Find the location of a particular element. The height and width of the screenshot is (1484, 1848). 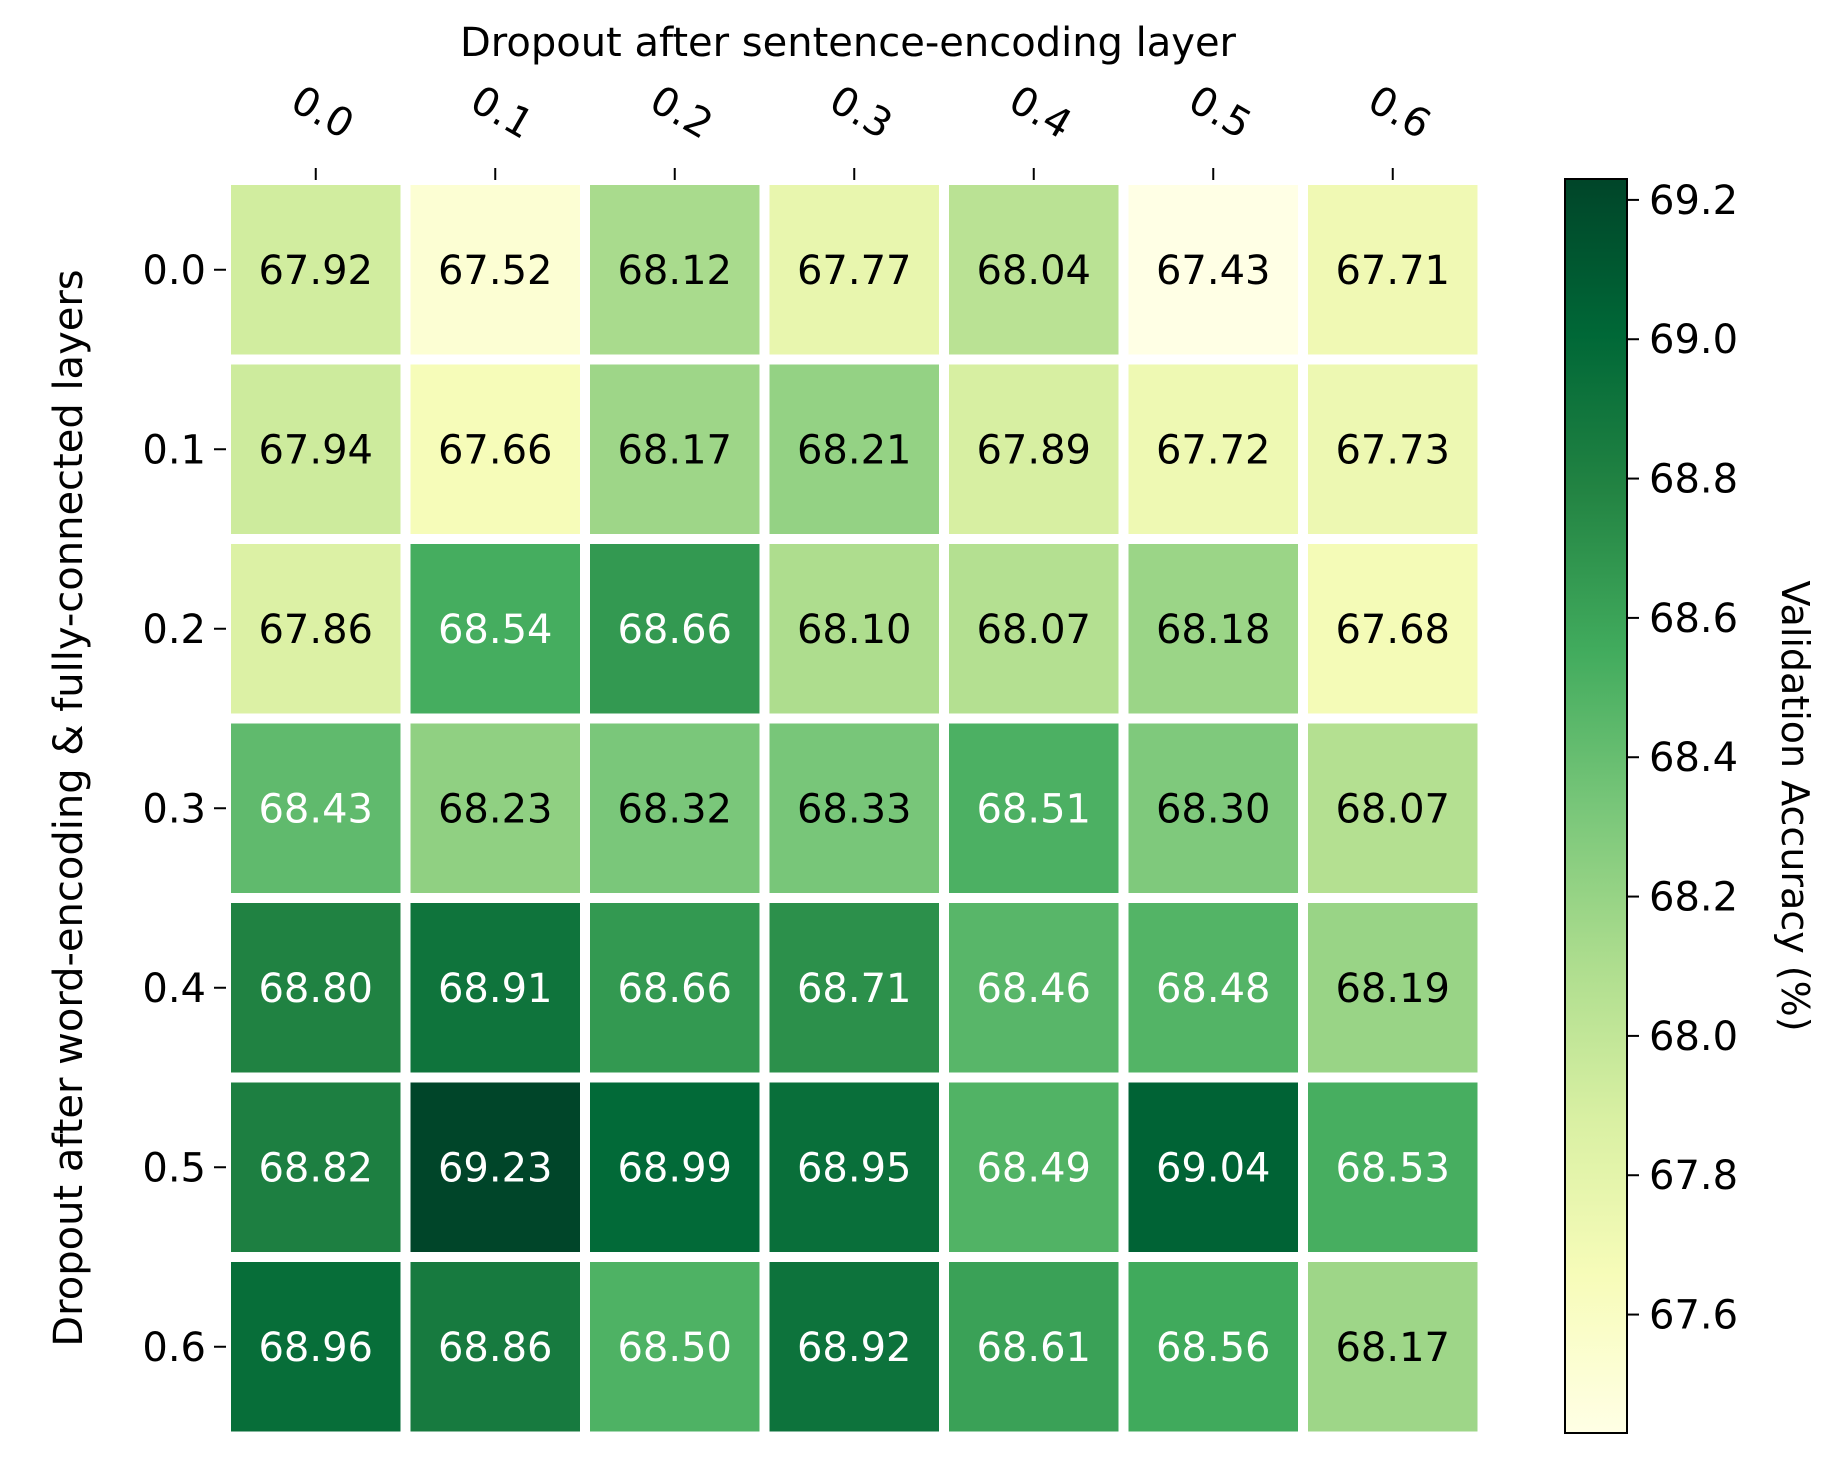

y-tick-label: 0.2 is located at coordinates (174, 630).